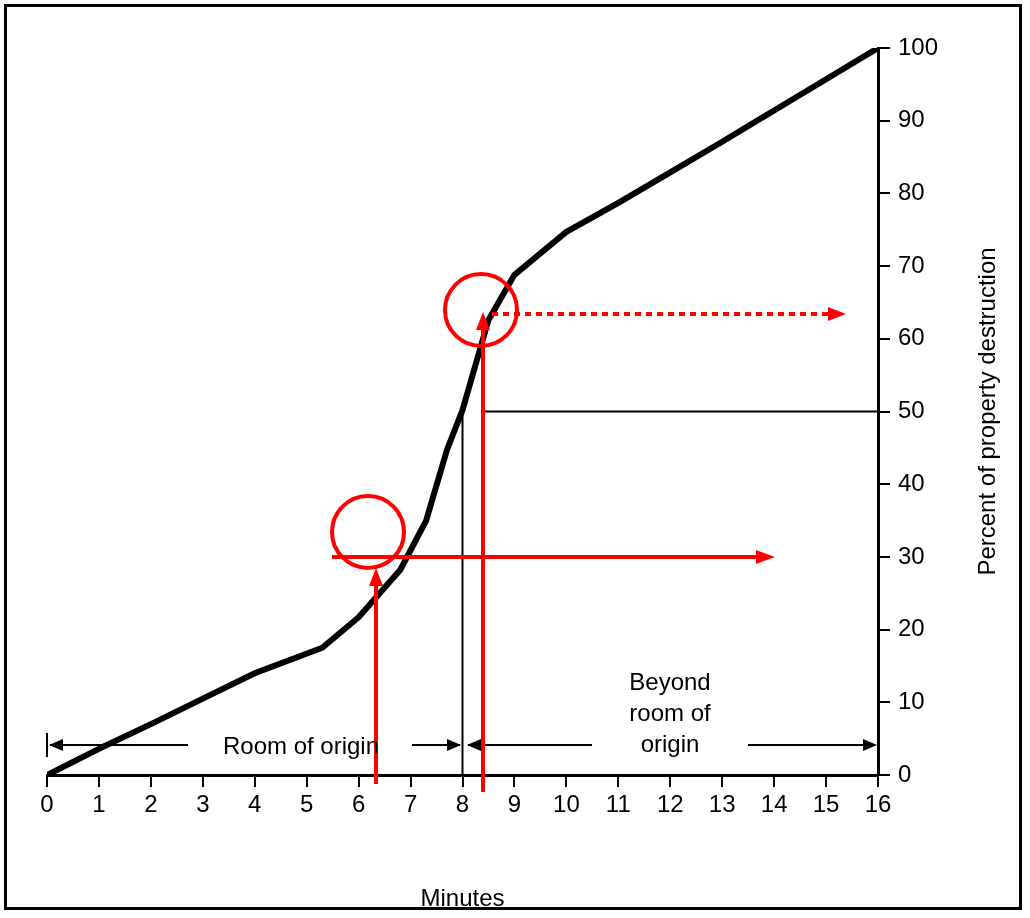 This screenshot has height=918, width=1030. I want to click on x-tick-label: 10, so click(566, 804).